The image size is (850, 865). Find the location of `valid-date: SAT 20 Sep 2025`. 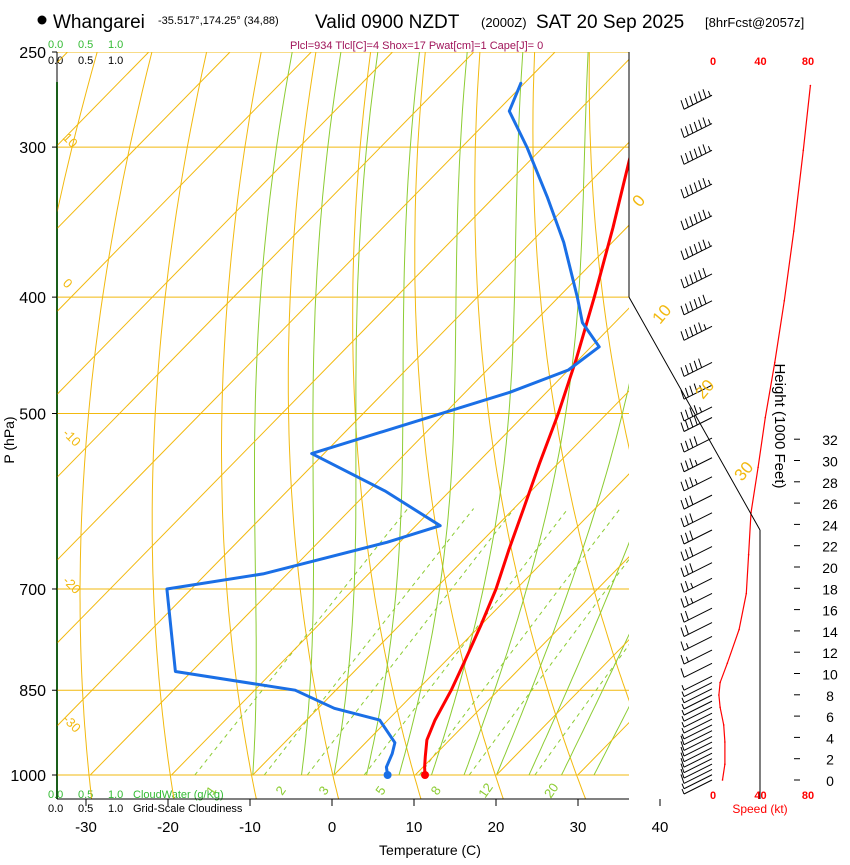

valid-date: SAT 20 Sep 2025 is located at coordinates (610, 22).